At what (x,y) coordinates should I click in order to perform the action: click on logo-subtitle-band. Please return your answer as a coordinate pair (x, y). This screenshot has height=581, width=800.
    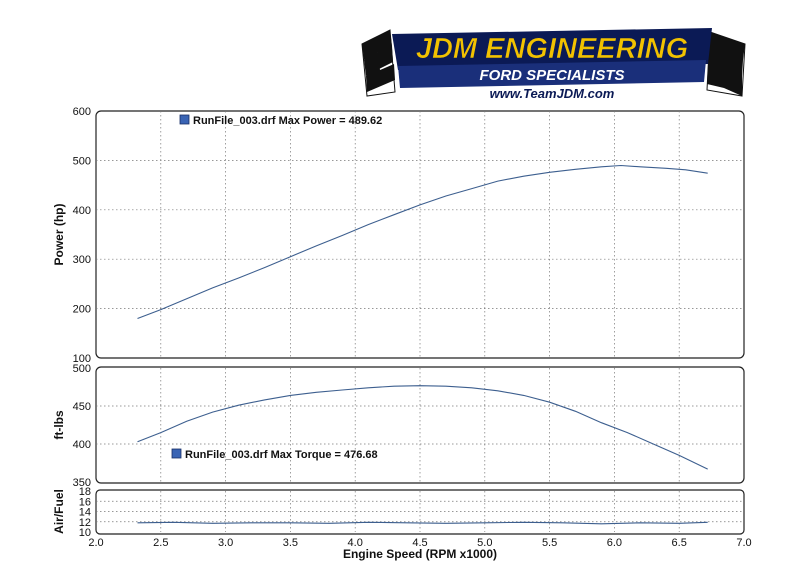
    Looking at the image, I should click on (552, 74).